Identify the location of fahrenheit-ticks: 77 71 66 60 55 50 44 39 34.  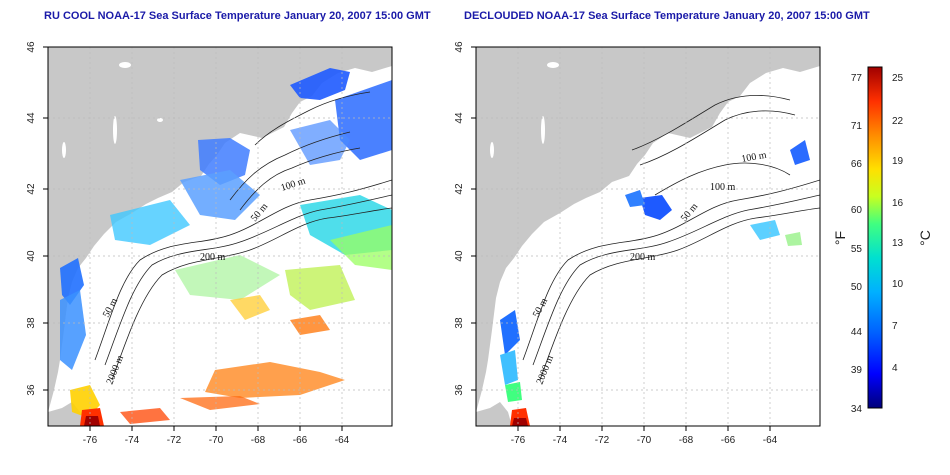
(857, 244).